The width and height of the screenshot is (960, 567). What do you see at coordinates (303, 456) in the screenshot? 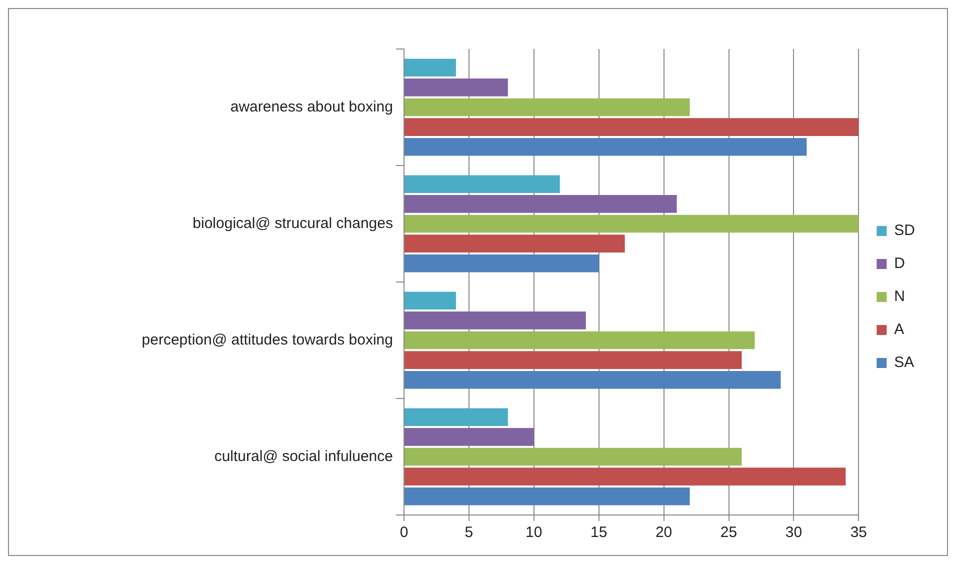
I see `y-tick-label: cultural@ social infuluence` at bounding box center [303, 456].